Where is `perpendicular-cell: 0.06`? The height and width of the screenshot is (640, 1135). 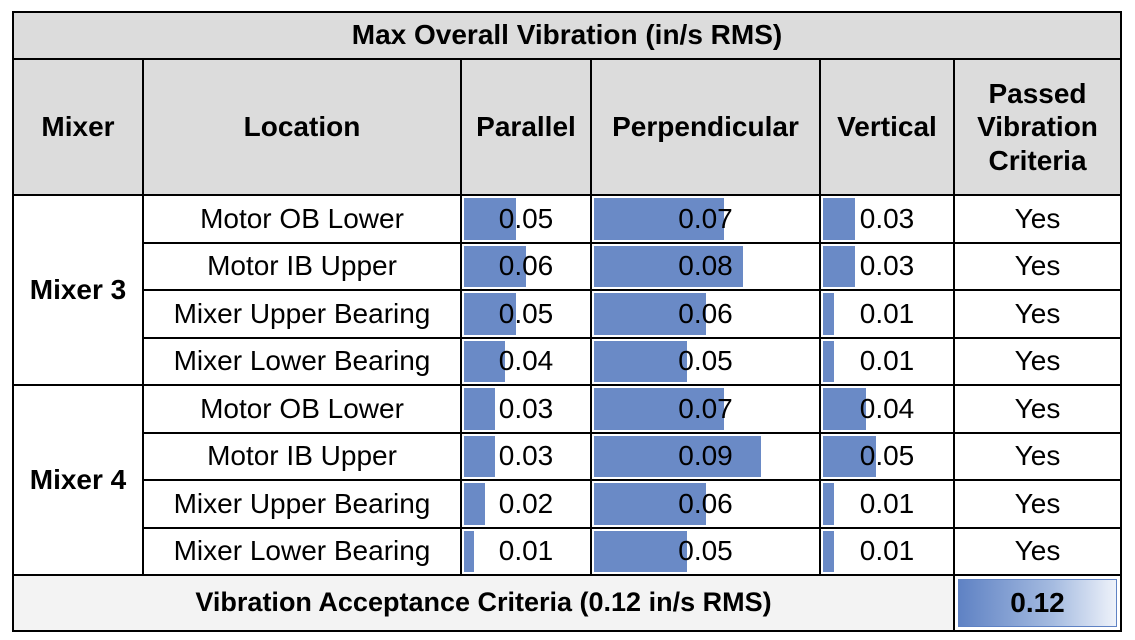 perpendicular-cell: 0.06 is located at coordinates (705, 314).